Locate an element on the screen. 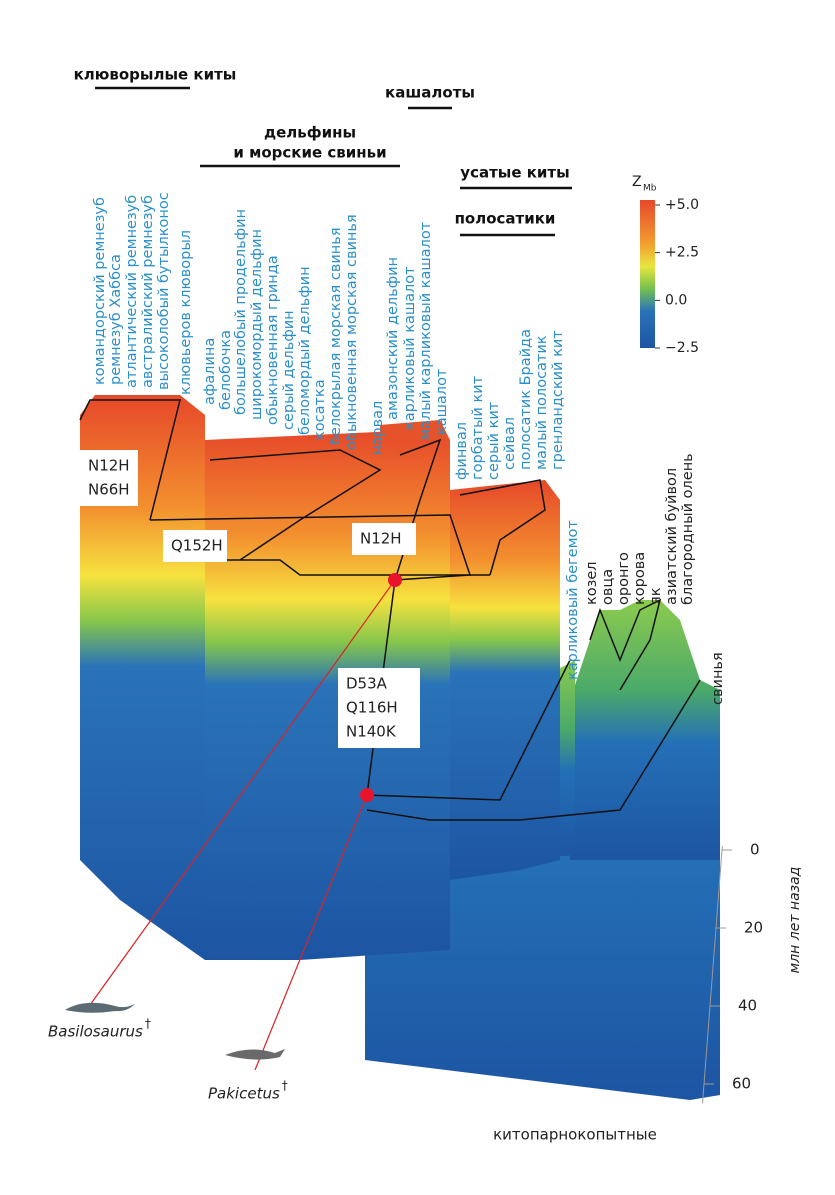 Image resolution: width=835 pixels, height=1195 pixels. species-label: австралийский ремнезуб is located at coordinates (148, 291).